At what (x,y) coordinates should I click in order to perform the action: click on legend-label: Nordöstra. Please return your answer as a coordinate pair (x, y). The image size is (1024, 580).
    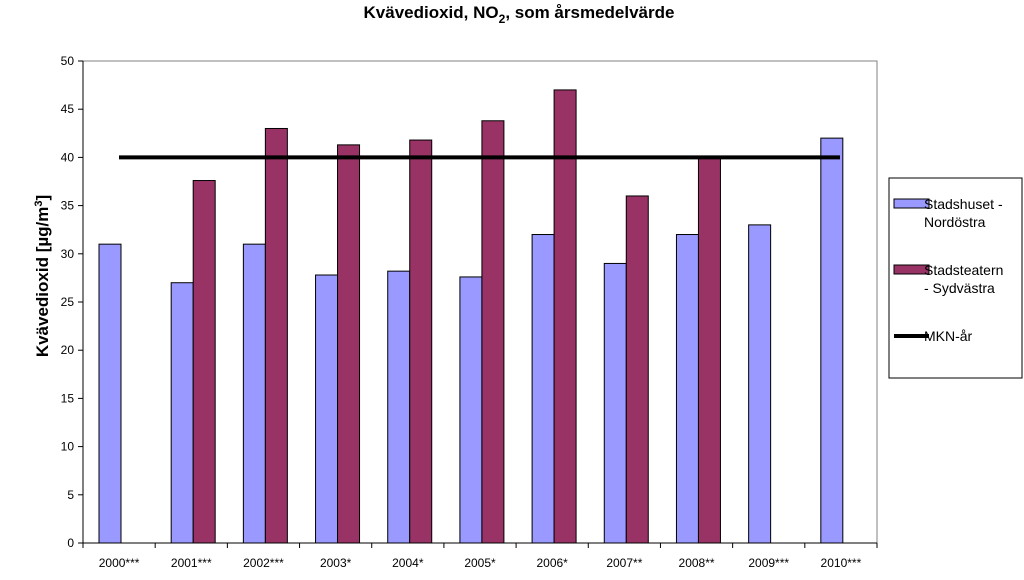
    Looking at the image, I should click on (955, 222).